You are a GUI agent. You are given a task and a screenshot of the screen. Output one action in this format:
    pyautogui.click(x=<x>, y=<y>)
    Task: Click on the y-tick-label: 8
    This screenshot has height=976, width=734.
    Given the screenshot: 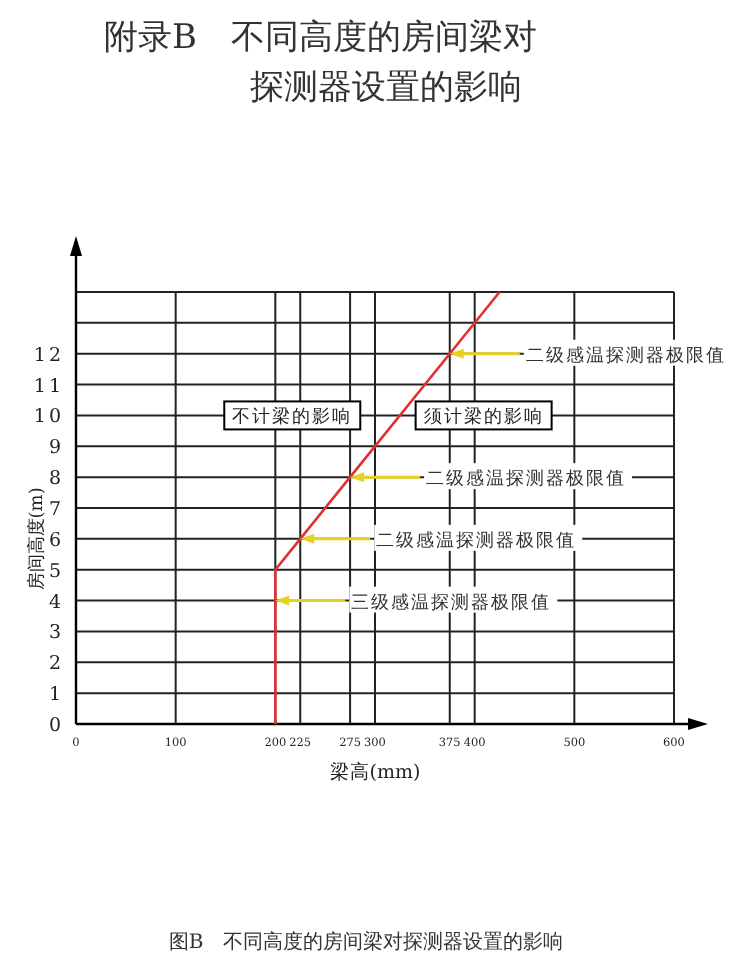 What is the action you would take?
    pyautogui.click(x=56, y=479)
    